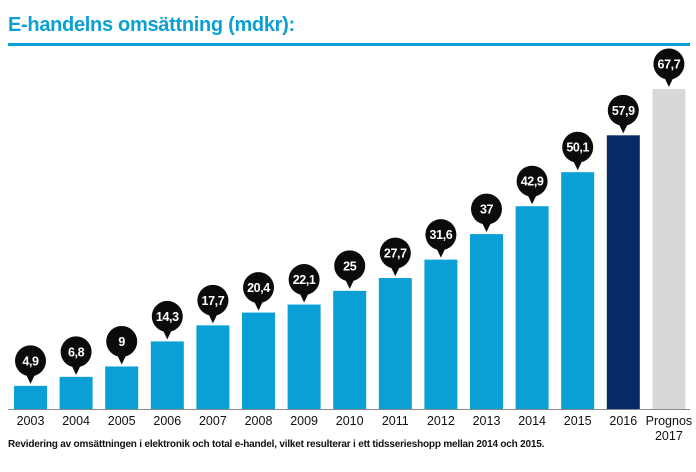  What do you see at coordinates (259, 421) in the screenshot?
I see `x-tick-label: 2008` at bounding box center [259, 421].